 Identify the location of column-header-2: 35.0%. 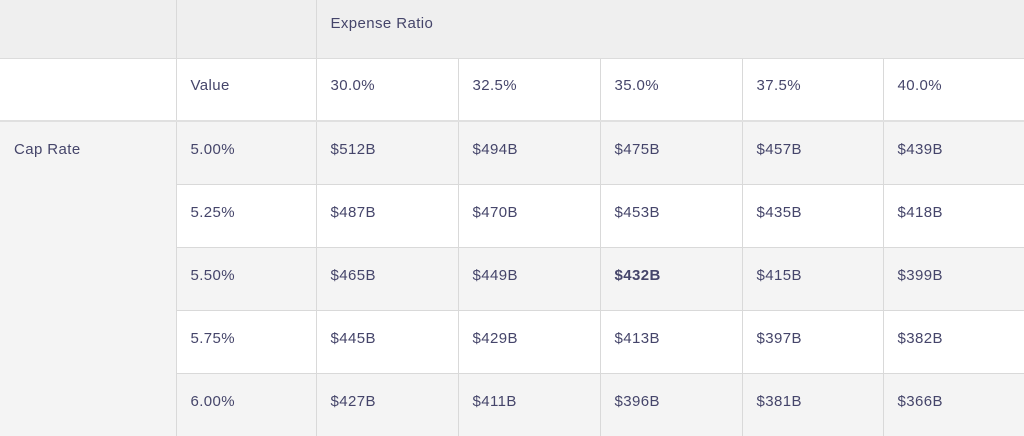
(671, 89).